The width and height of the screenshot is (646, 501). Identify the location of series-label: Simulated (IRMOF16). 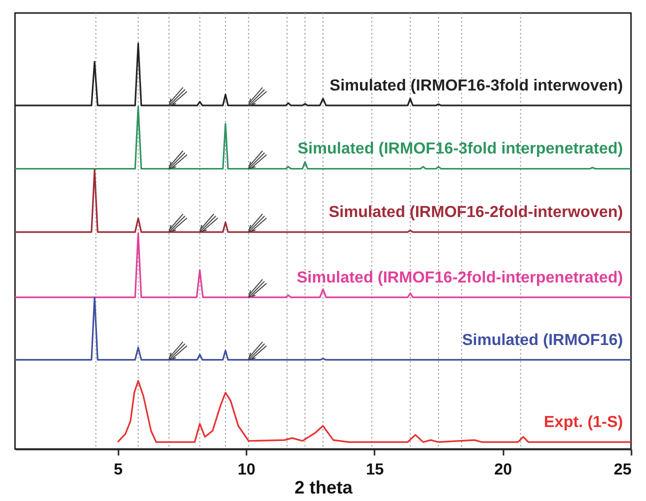
(542, 340).